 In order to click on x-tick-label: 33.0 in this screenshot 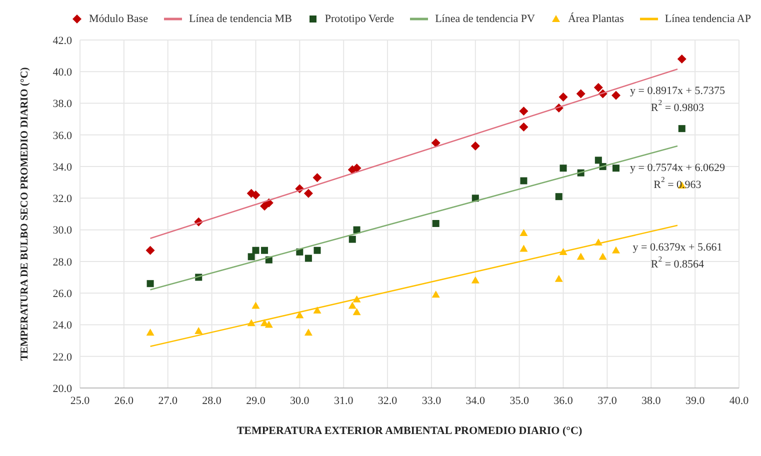, I will do `click(432, 400)`.